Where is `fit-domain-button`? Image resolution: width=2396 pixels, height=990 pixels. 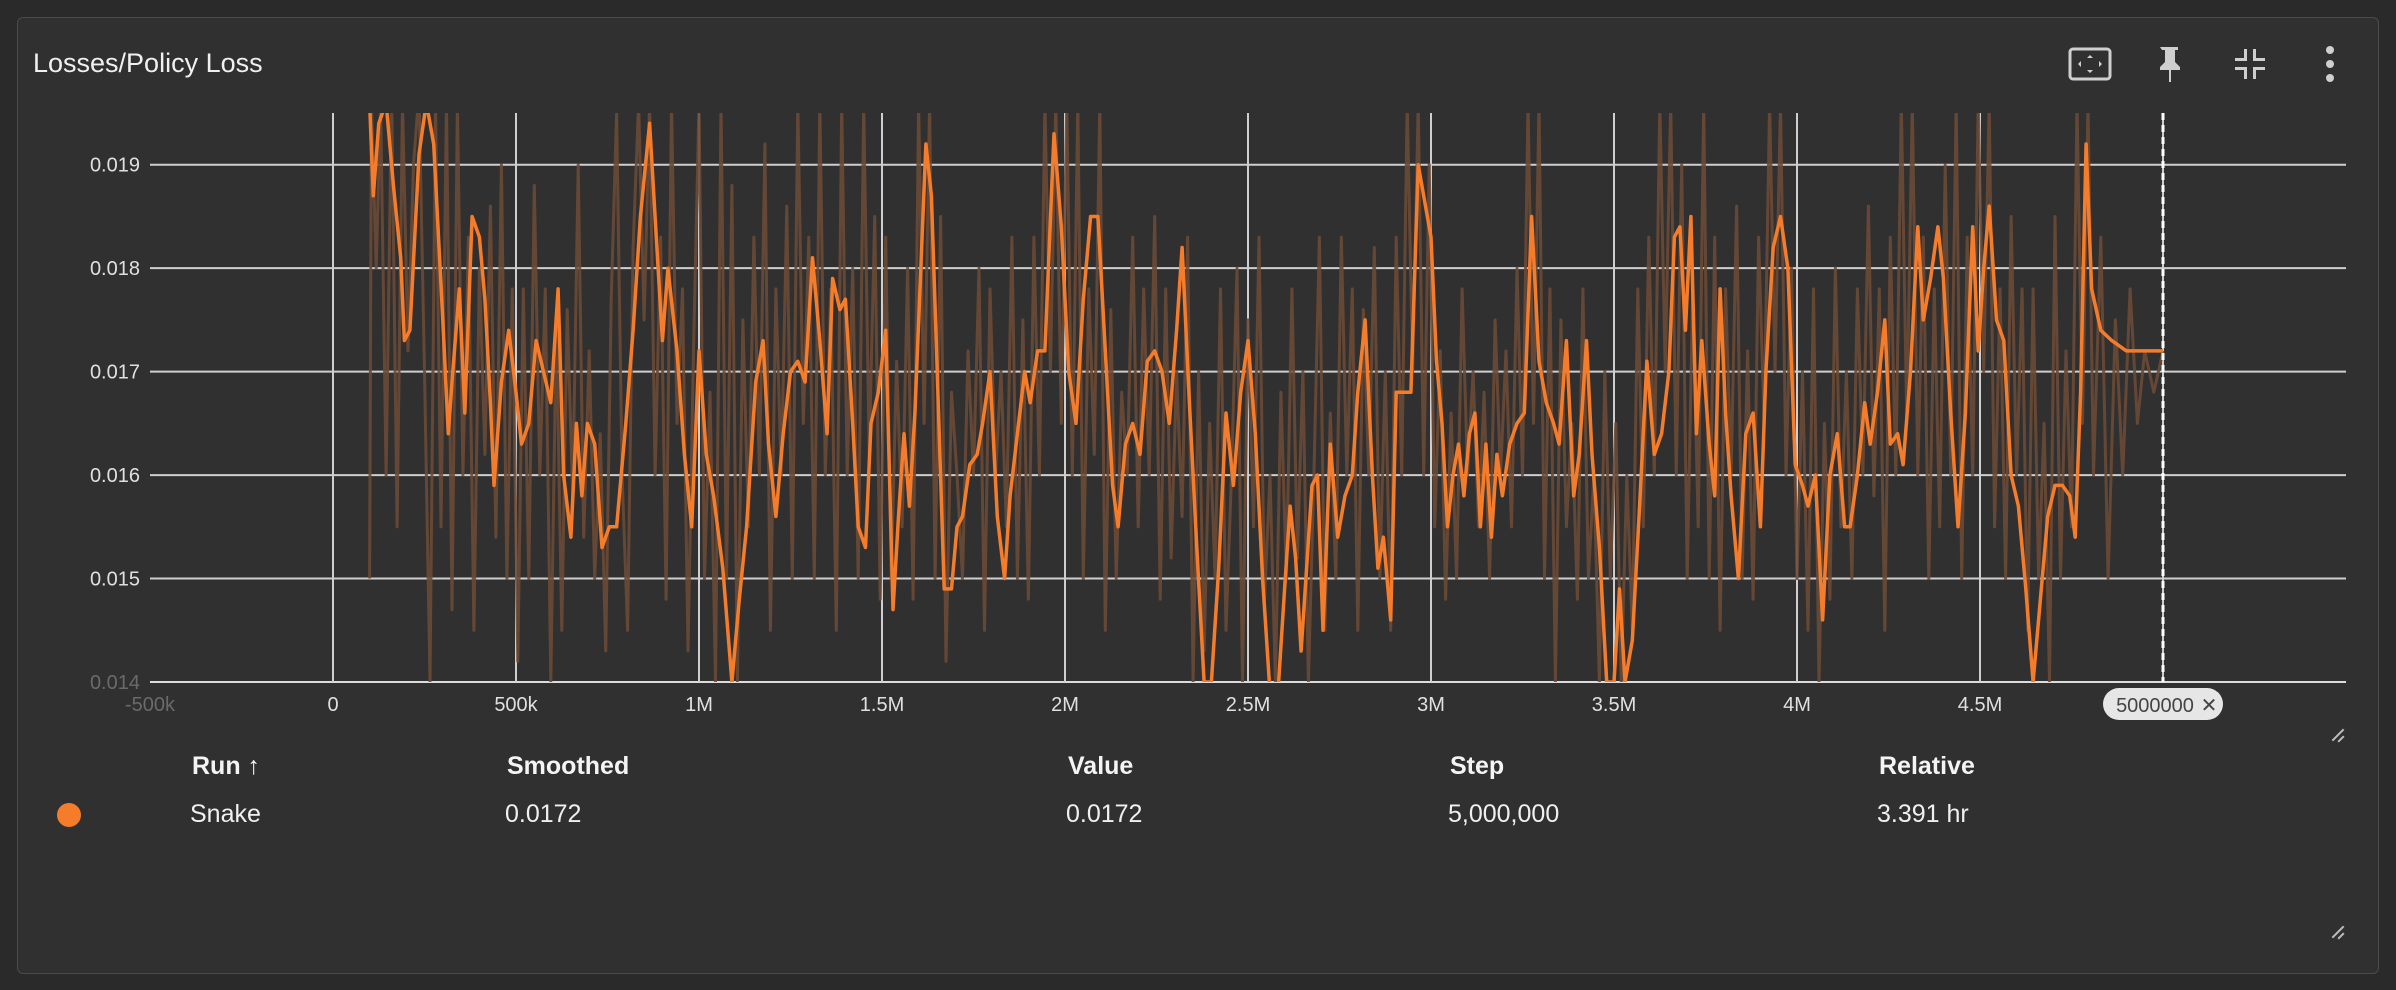
fit-domain-button is located at coordinates (2090, 64).